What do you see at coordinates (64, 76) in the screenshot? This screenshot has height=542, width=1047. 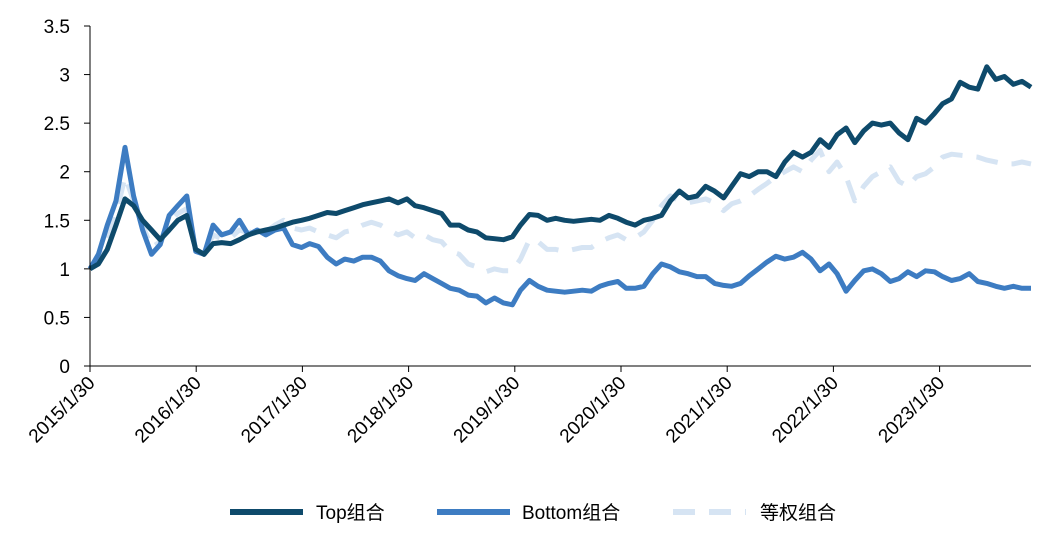 I see `y-tick-label: 3` at bounding box center [64, 76].